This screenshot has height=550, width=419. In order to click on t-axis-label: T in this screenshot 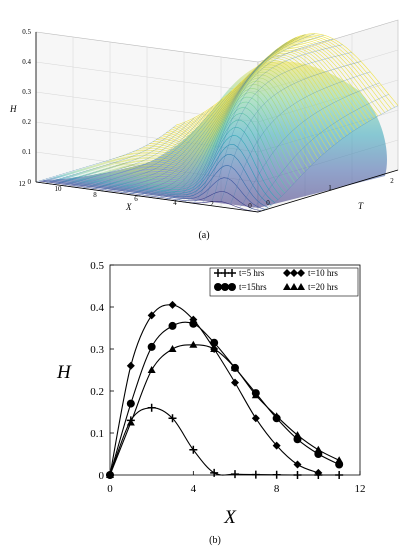, I will do `click(361, 206)`.